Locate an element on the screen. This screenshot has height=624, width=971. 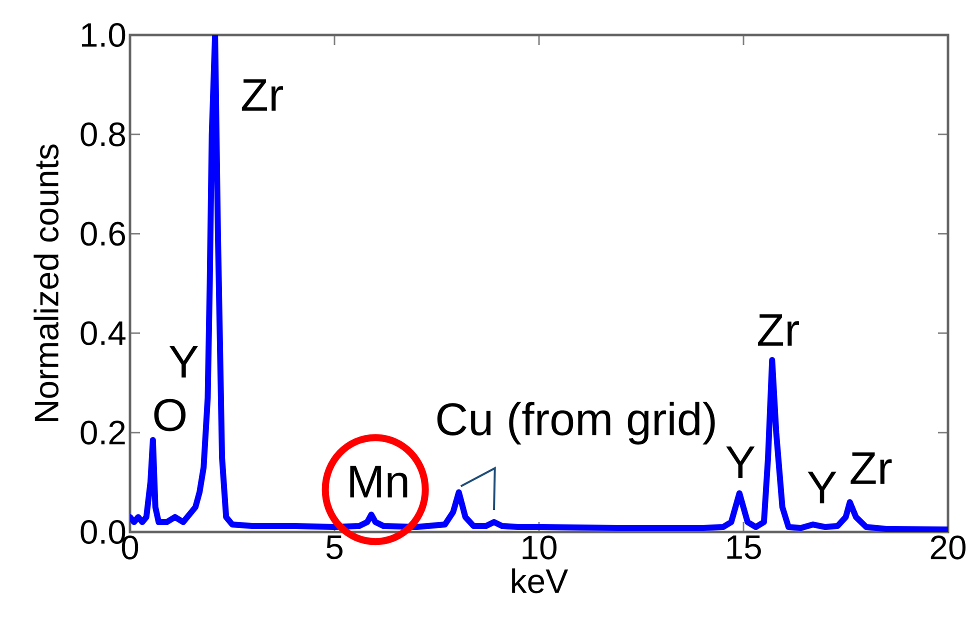
annotation: Mn is located at coordinates (379, 482).